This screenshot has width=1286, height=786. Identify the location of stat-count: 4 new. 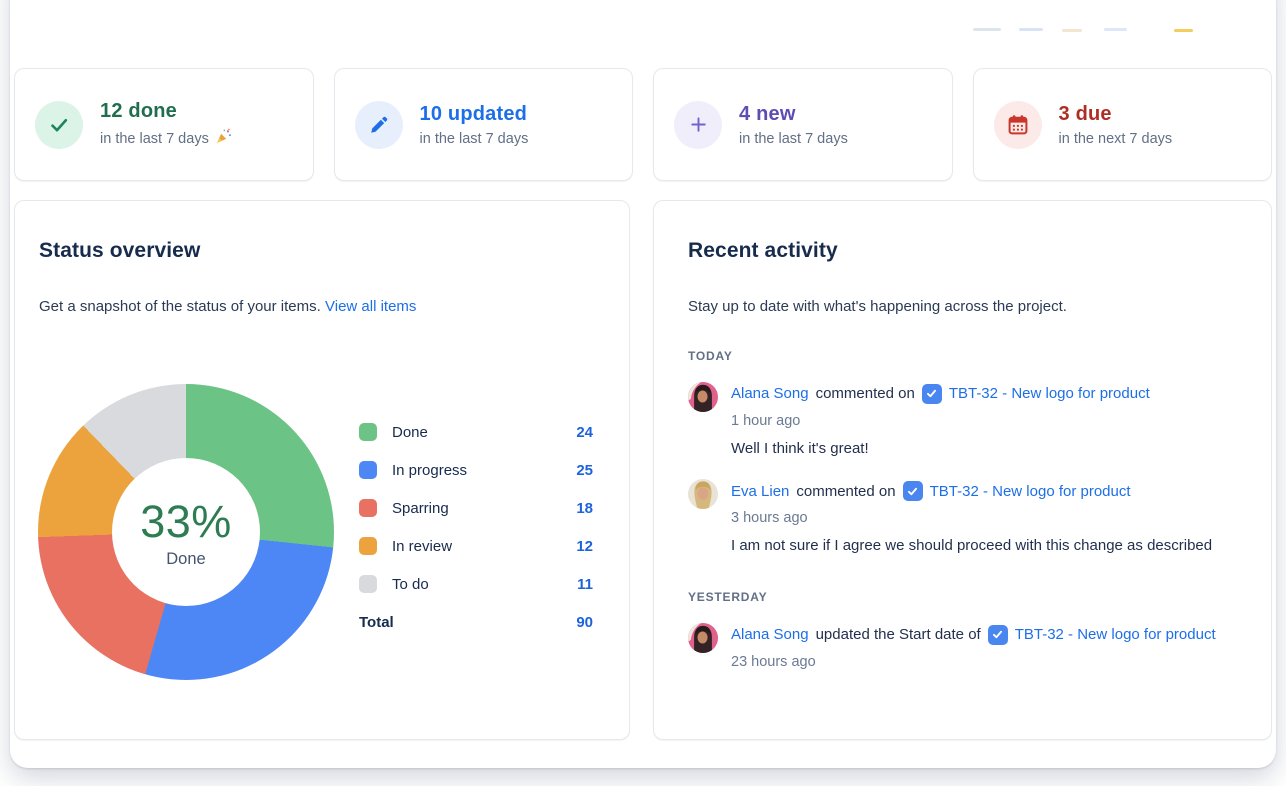
(767, 113).